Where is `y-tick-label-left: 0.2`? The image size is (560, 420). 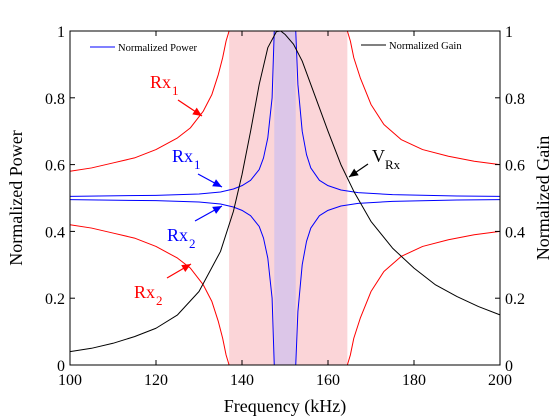
y-tick-label-left: 0.2 is located at coordinates (55, 299).